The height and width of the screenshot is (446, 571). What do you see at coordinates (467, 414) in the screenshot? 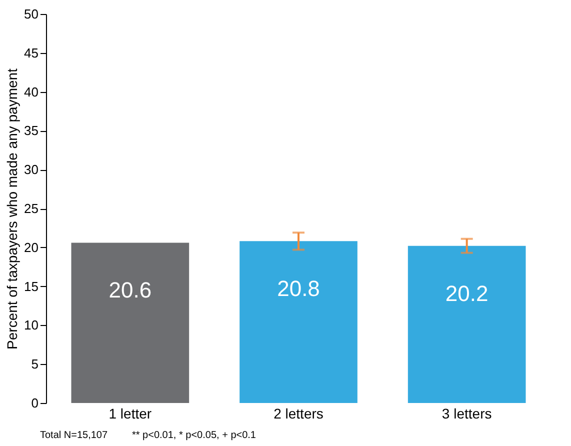
I see `x-tick-label: 3 letters` at bounding box center [467, 414].